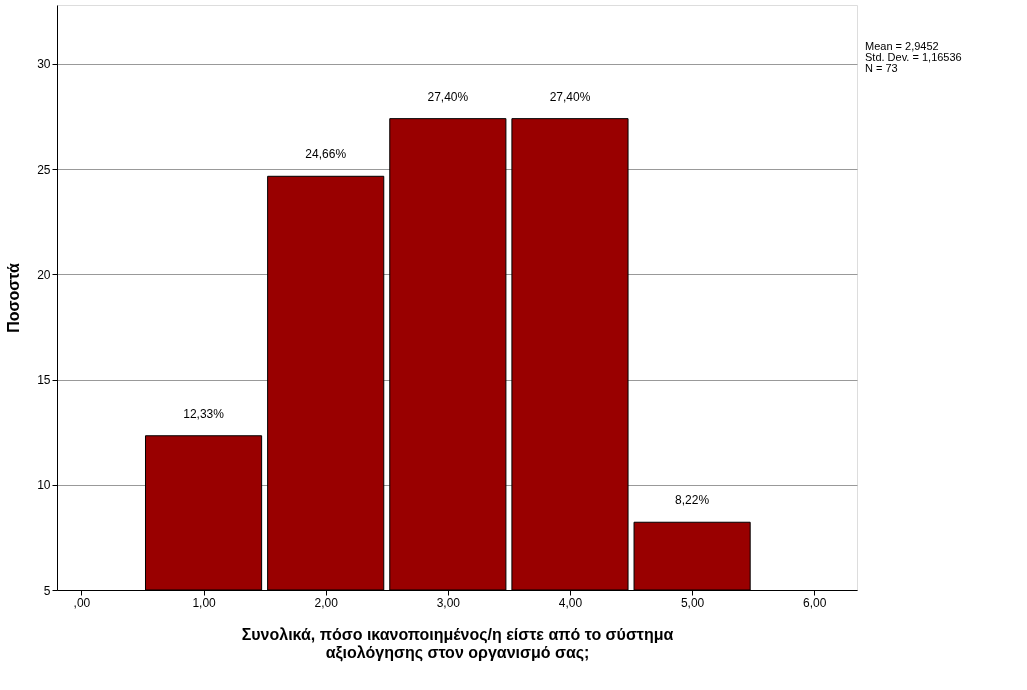 The height and width of the screenshot is (690, 1027). Describe the element at coordinates (44, 169) in the screenshot. I see `y-tick-label: 25` at that location.